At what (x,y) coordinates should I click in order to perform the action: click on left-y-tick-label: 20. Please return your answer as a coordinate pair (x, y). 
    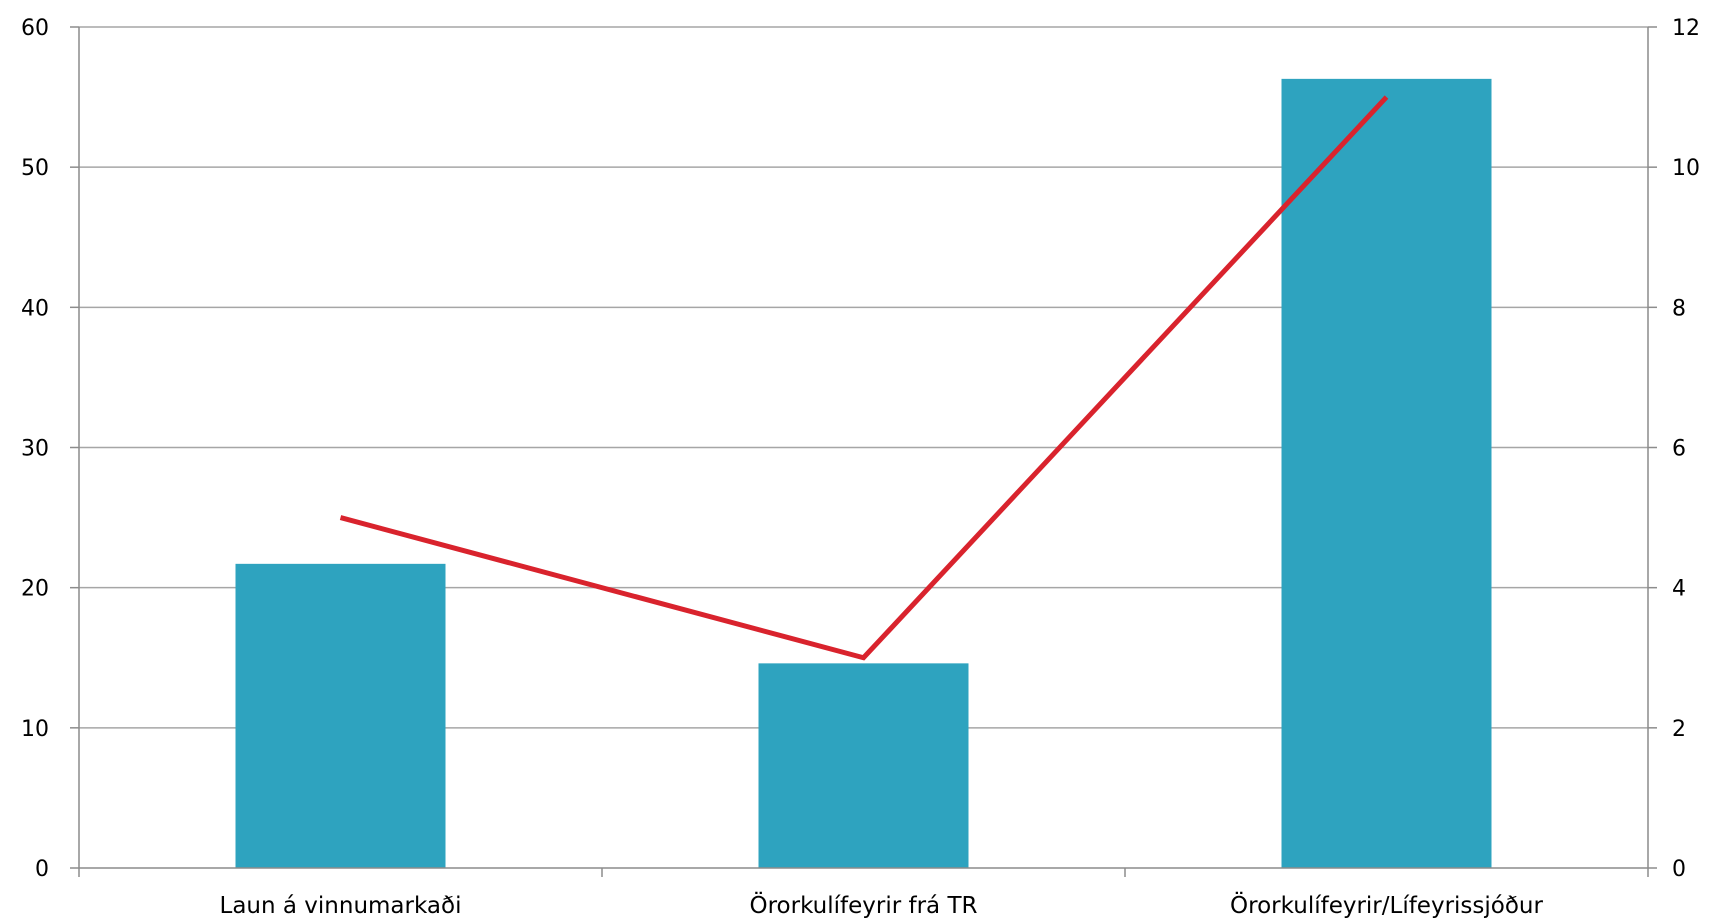
    Looking at the image, I should click on (35, 589).